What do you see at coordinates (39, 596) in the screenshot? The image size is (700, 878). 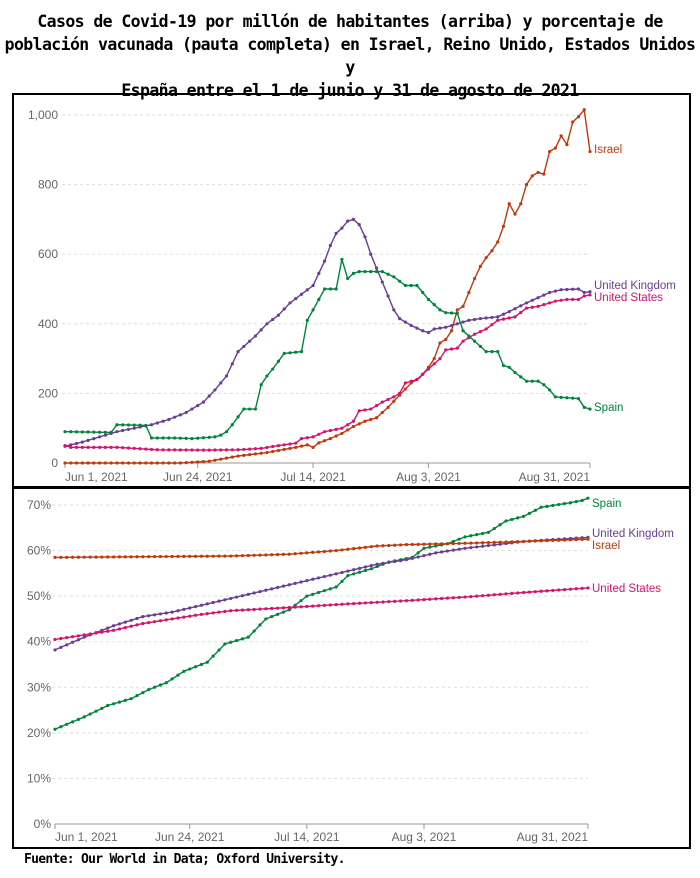 I see `y-tick-label: 50%` at bounding box center [39, 596].